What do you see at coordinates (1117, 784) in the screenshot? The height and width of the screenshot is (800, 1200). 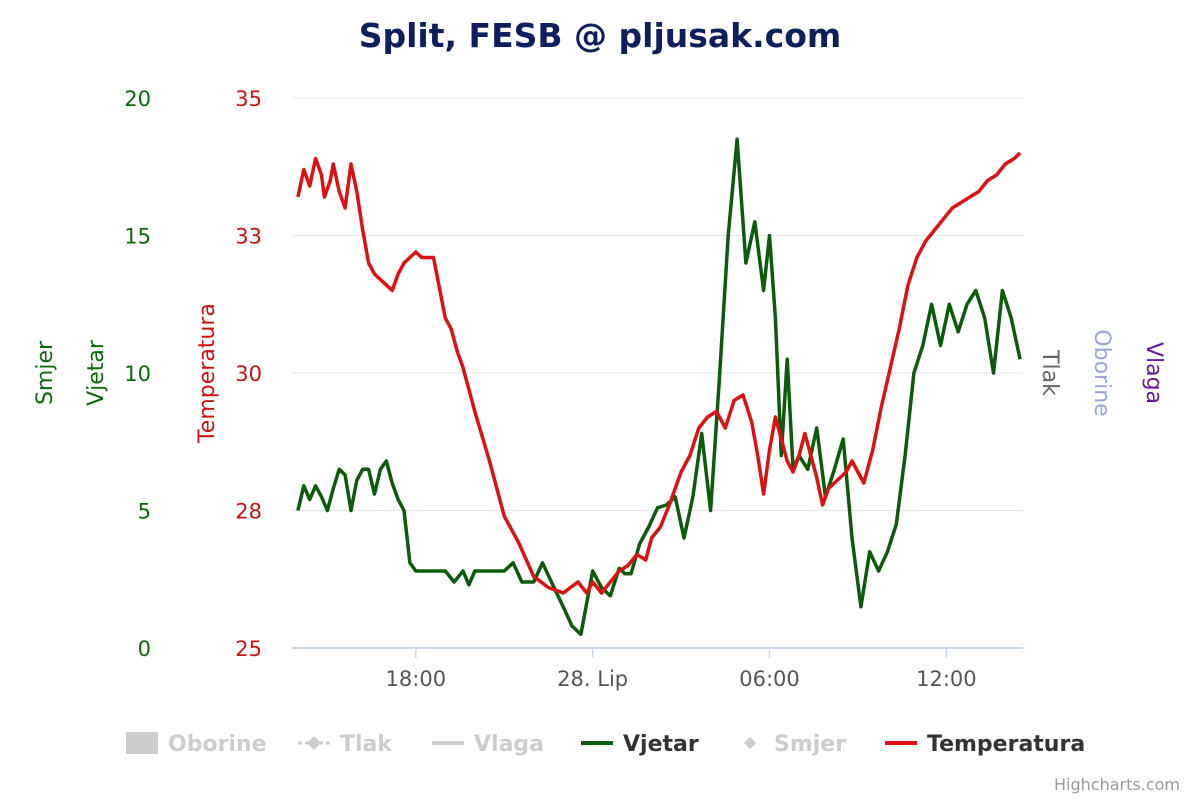 I see `credits-link: Highcharts.com` at bounding box center [1117, 784].